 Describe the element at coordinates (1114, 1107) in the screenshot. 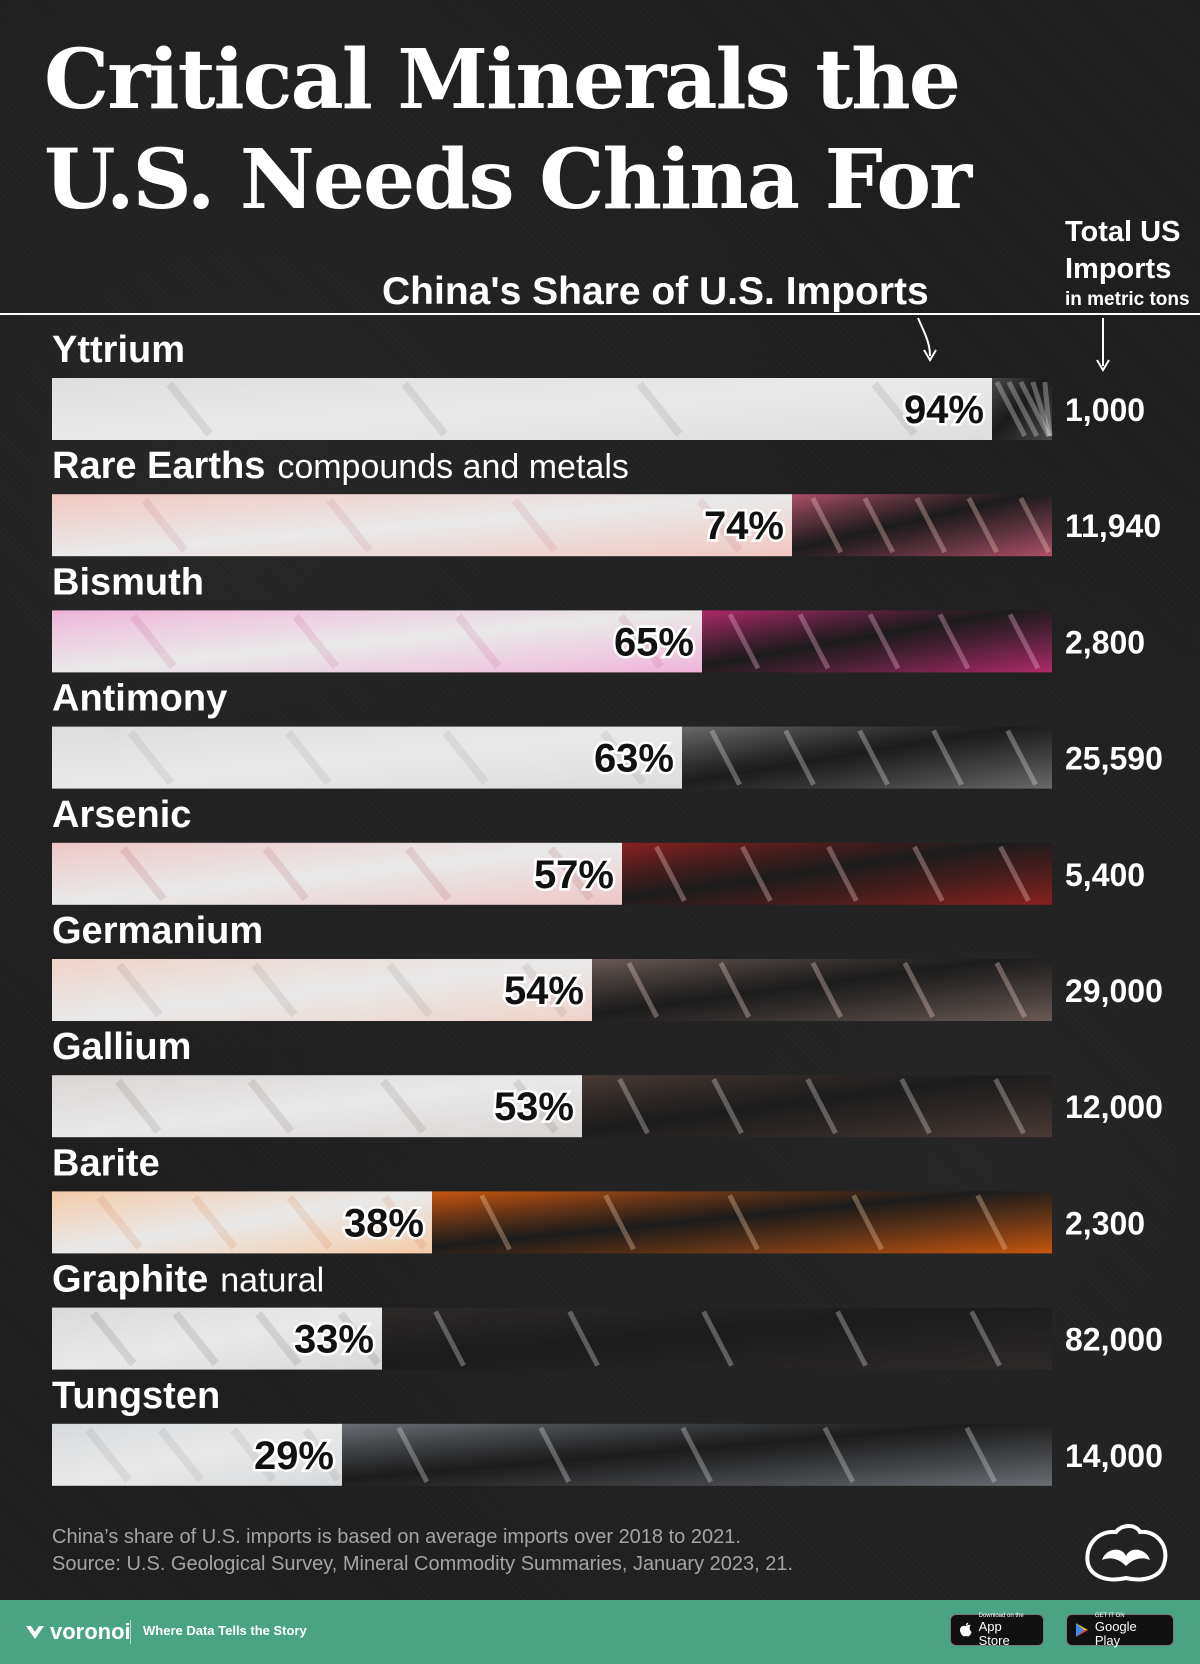

I see `total-imports-label: 12,000` at that location.